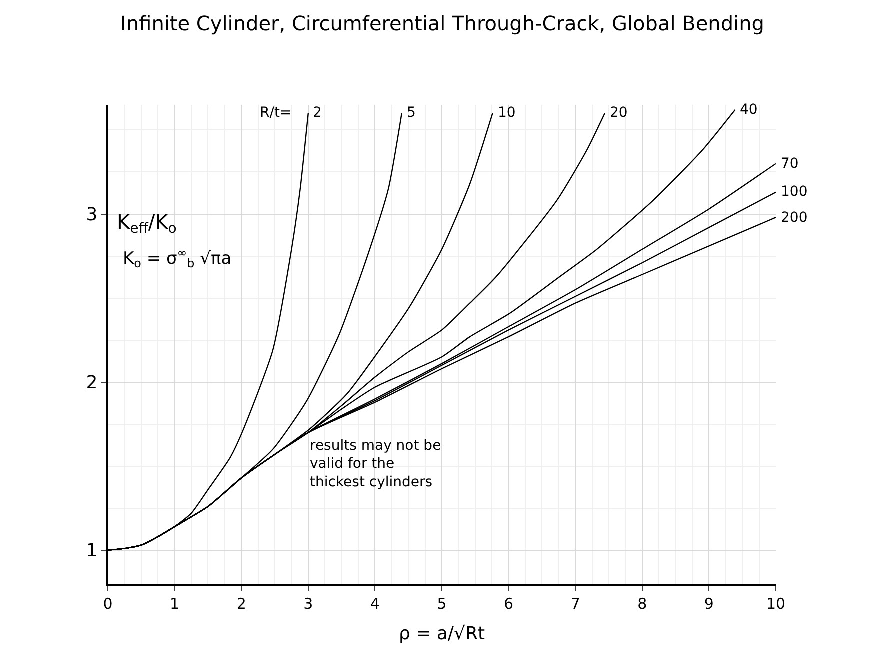  I want to click on chart-title: Infinite Cylinder, Circumferential Through-Crack, Global Bending, so click(442, 23).